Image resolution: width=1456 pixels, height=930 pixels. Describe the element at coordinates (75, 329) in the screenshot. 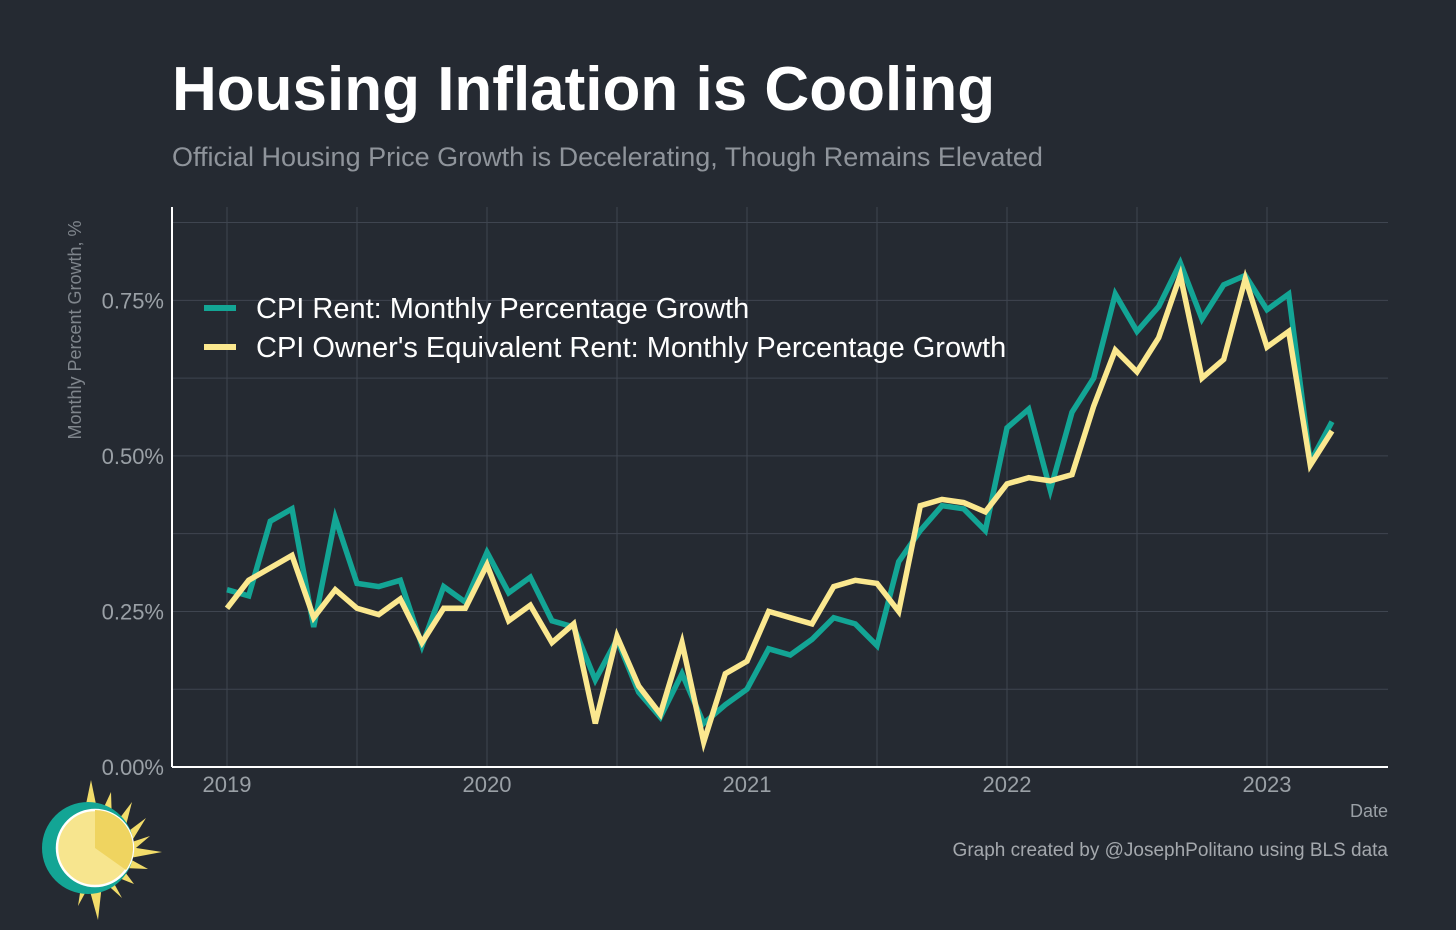

I see `y-axis-title: Monthly Percent Growth, %` at that location.